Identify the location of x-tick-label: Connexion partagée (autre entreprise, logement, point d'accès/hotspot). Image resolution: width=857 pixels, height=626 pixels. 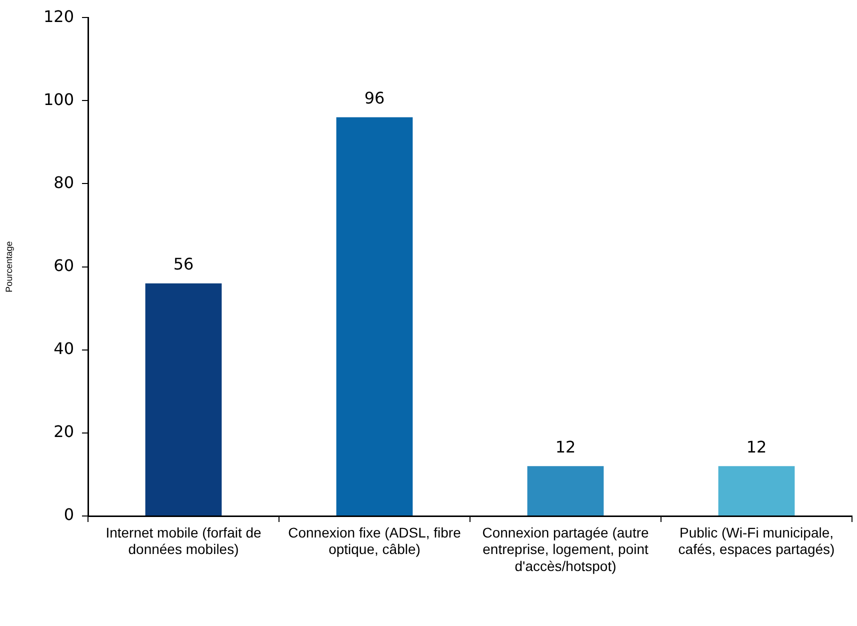
(565, 549).